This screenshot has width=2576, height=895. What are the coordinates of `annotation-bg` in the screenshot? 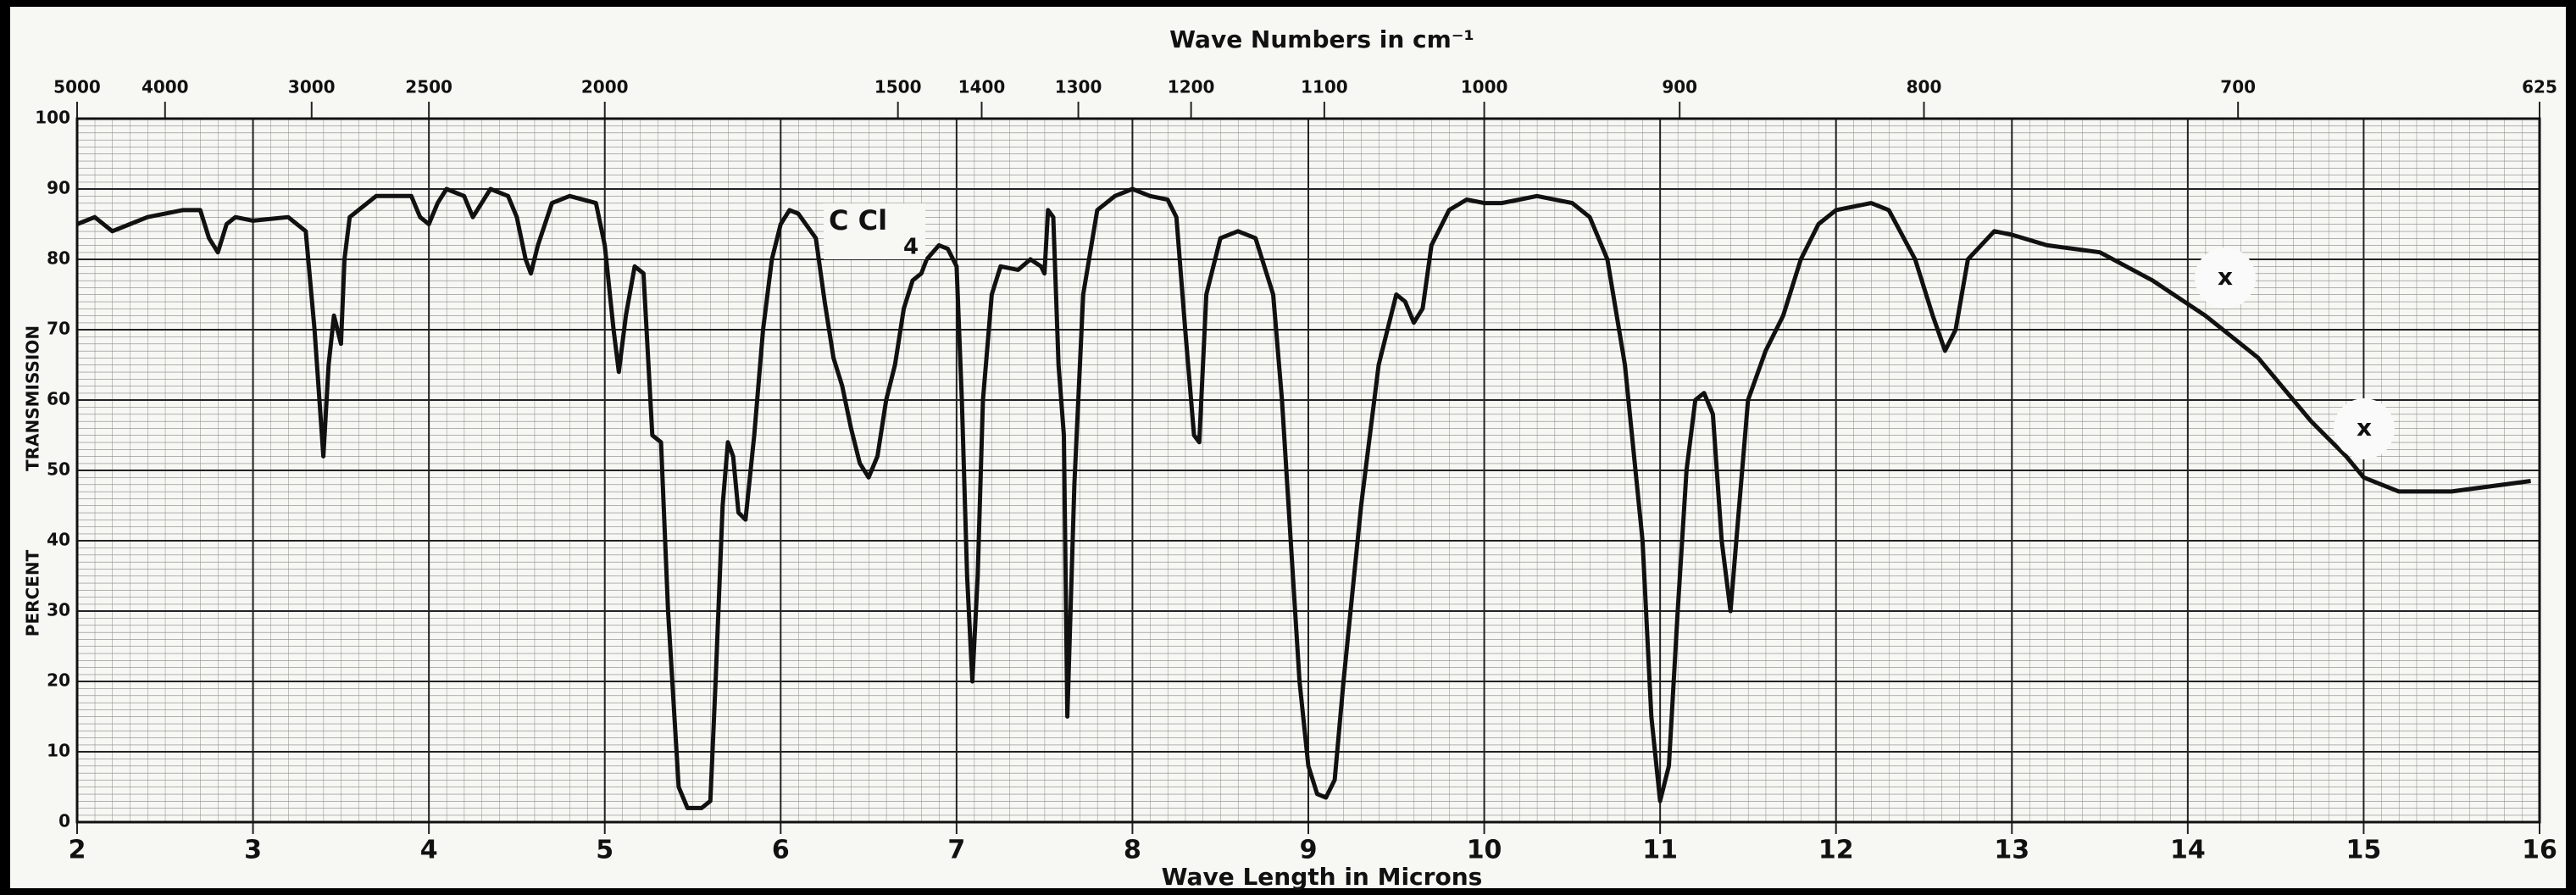 It's located at (875, 231).